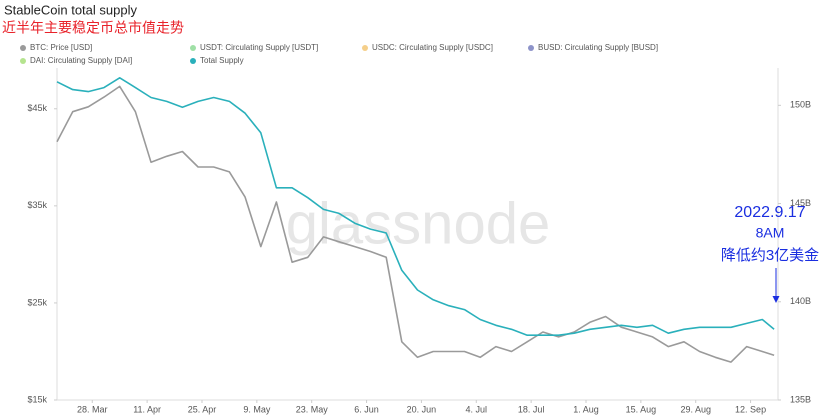 Image resolution: width=827 pixels, height=420 pixels. I want to click on x-tick-label: 1. Aug, so click(586, 409).